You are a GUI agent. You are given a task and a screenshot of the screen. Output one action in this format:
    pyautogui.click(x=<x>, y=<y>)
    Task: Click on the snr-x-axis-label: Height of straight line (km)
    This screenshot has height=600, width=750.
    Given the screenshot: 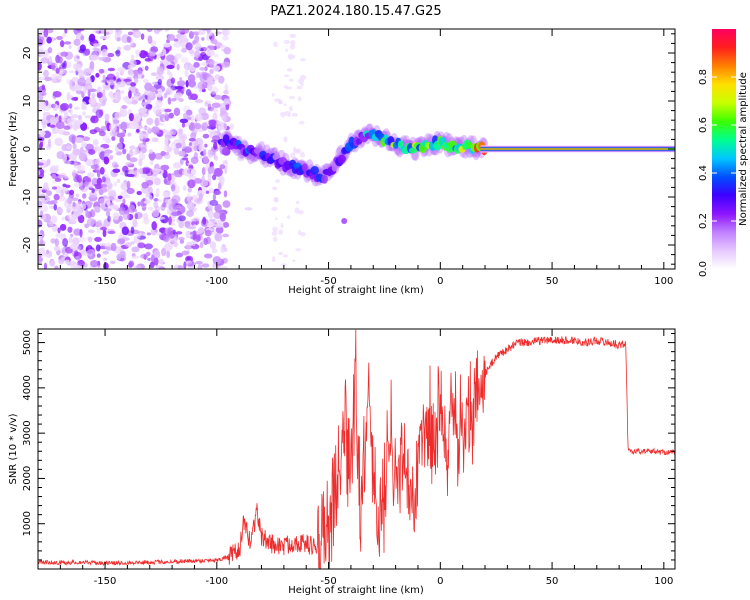 What is the action you would take?
    pyautogui.click(x=356, y=590)
    